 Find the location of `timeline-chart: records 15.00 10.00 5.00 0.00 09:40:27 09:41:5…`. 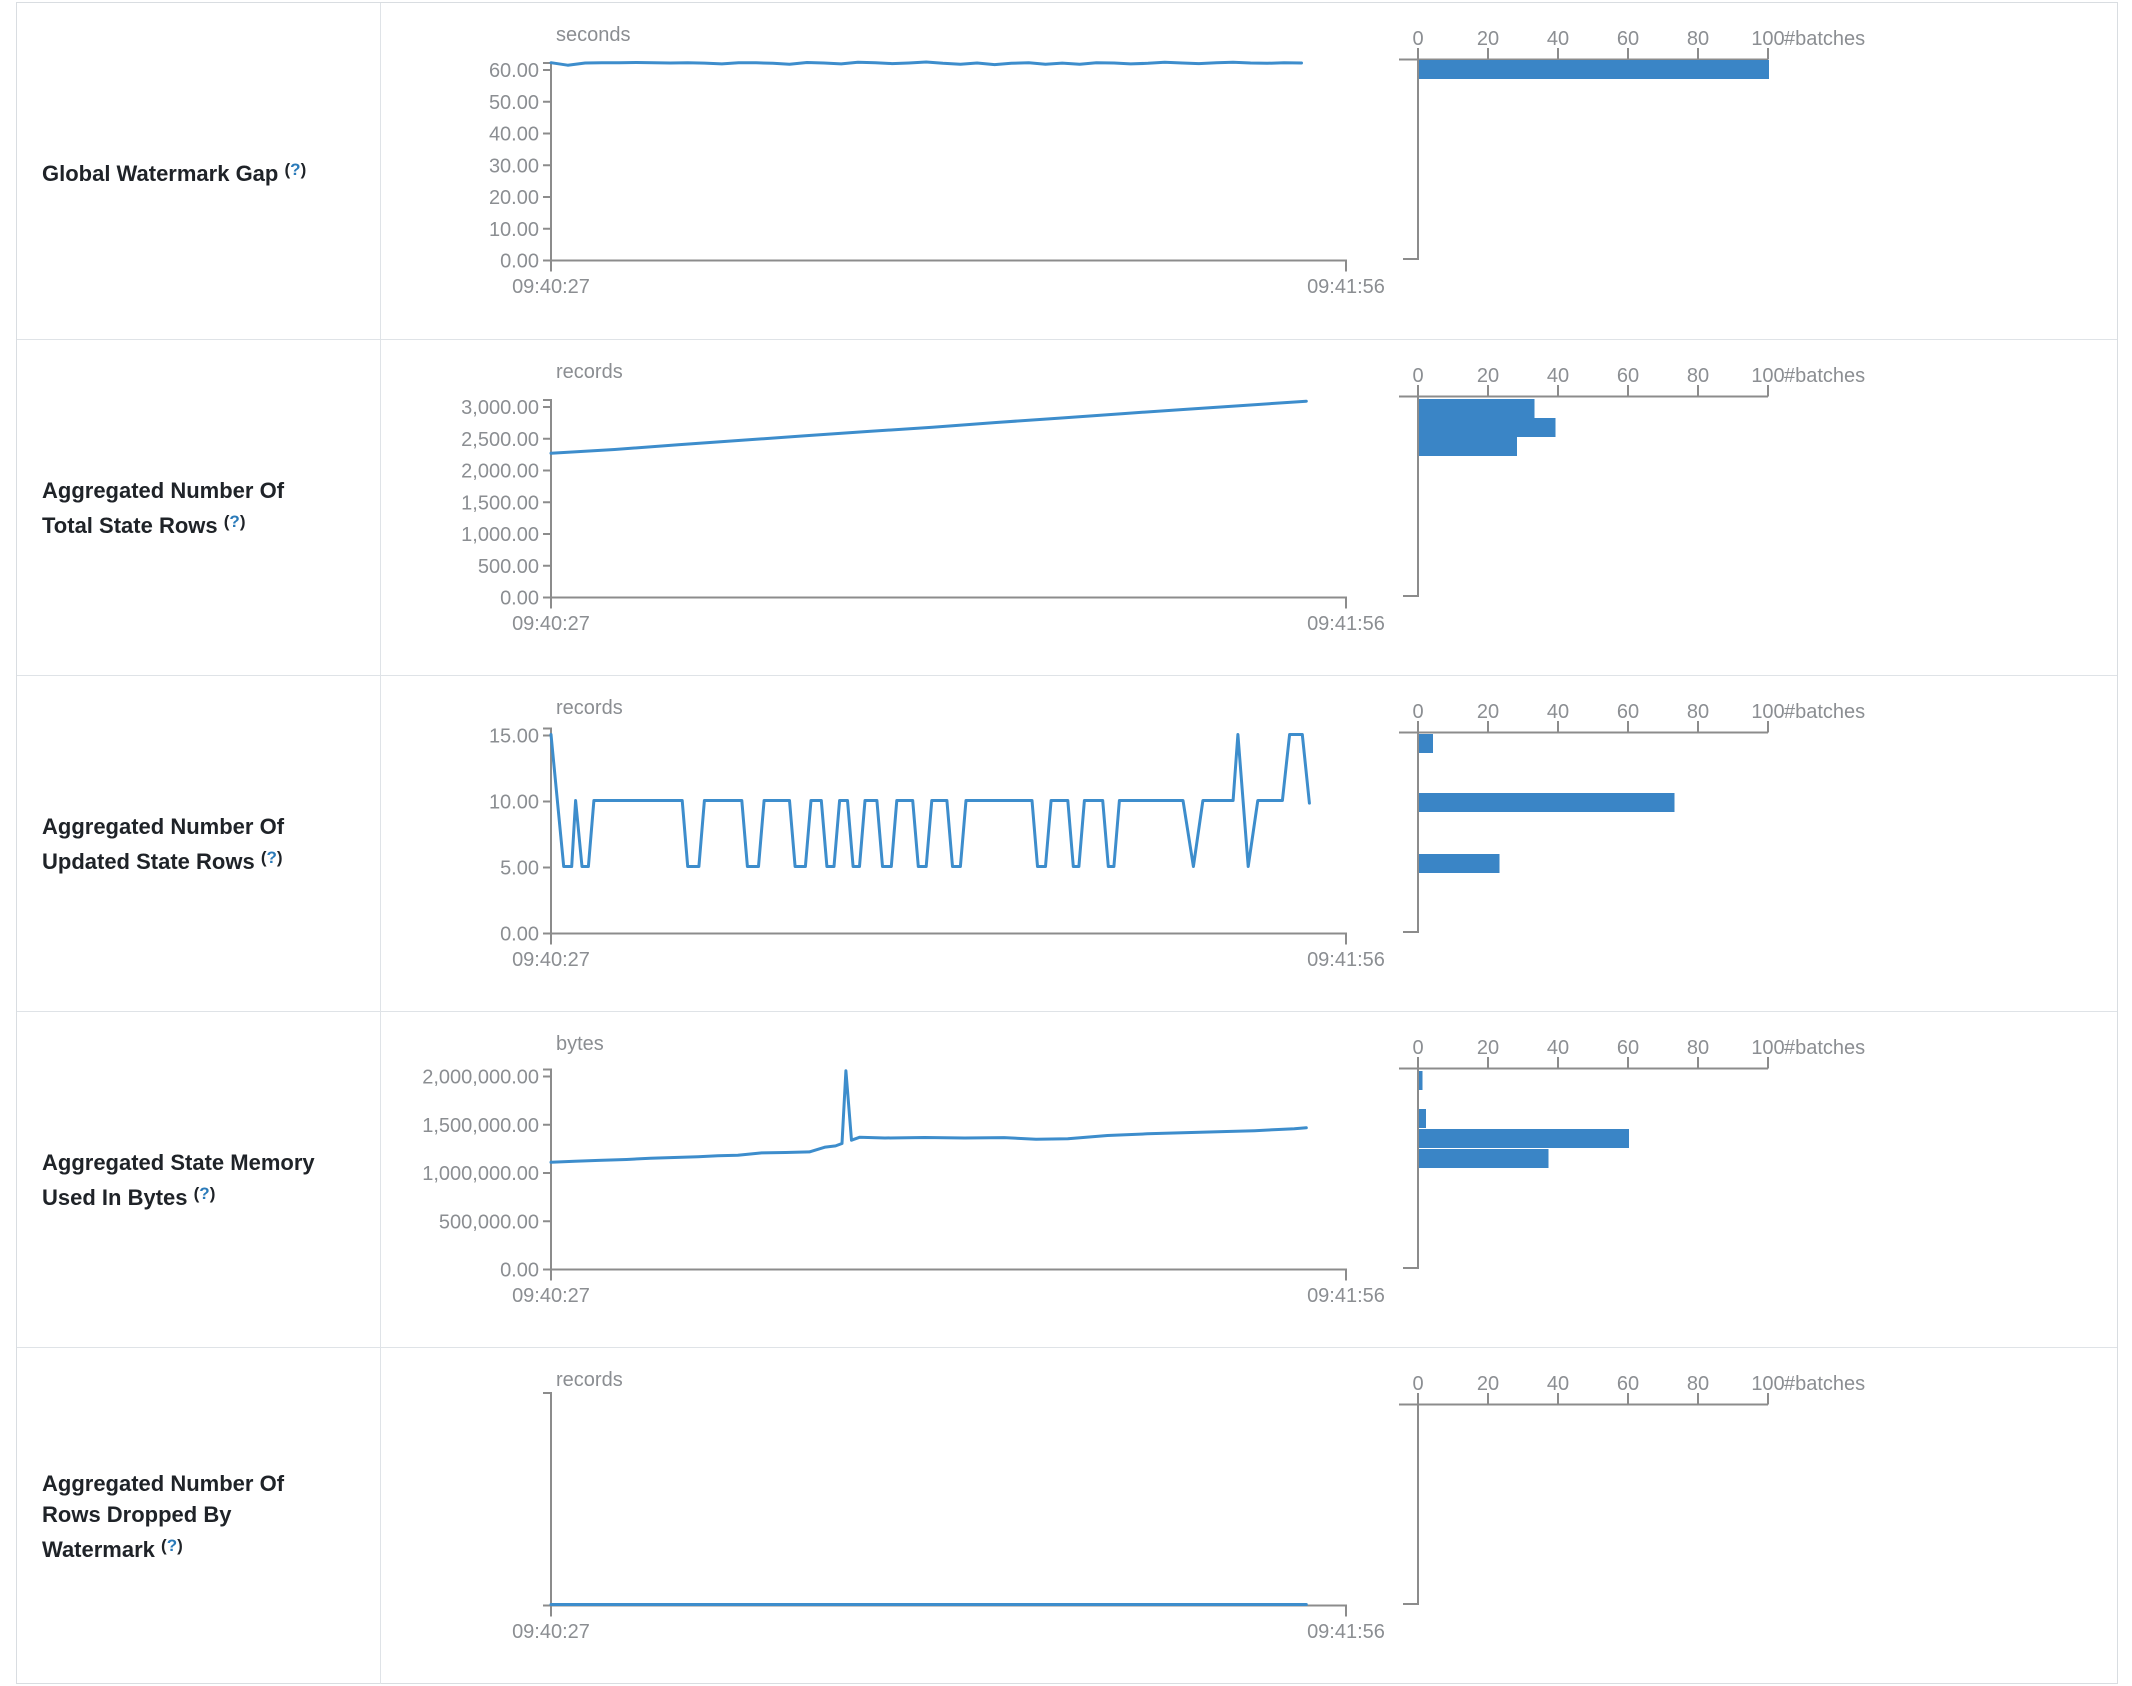

timeline-chart: records 15.00 10.00 5.00 0.00 09:40:27 09:41:5… is located at coordinates (937, 834).